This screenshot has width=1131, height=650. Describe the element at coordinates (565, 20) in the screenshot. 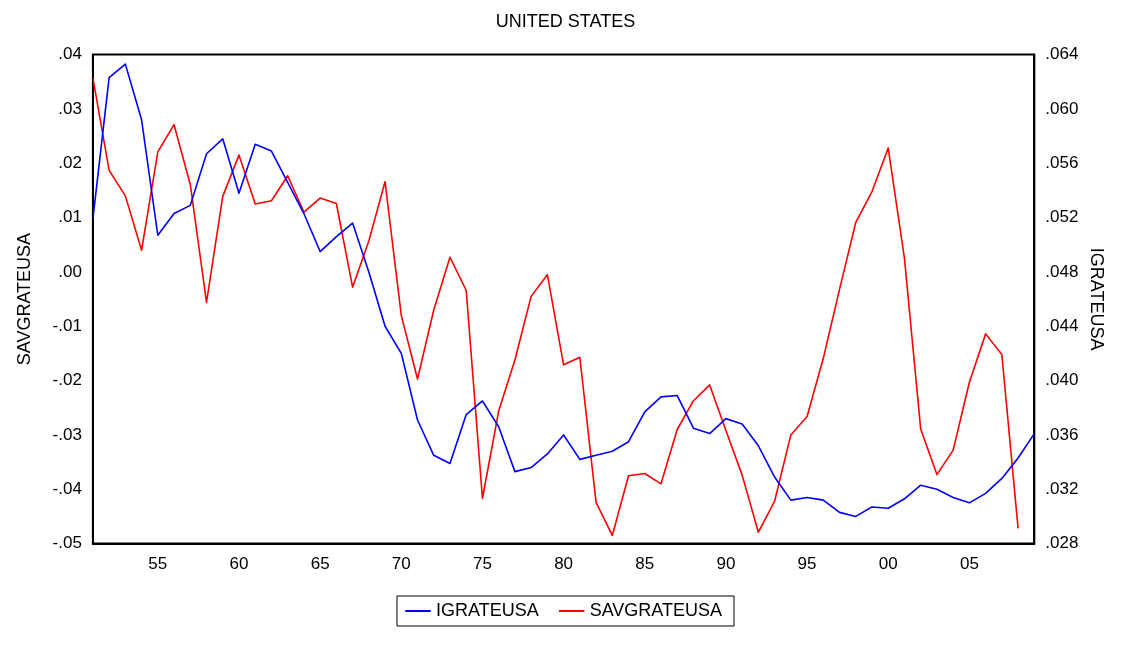

I see `chart-title: UNITED STATES` at that location.